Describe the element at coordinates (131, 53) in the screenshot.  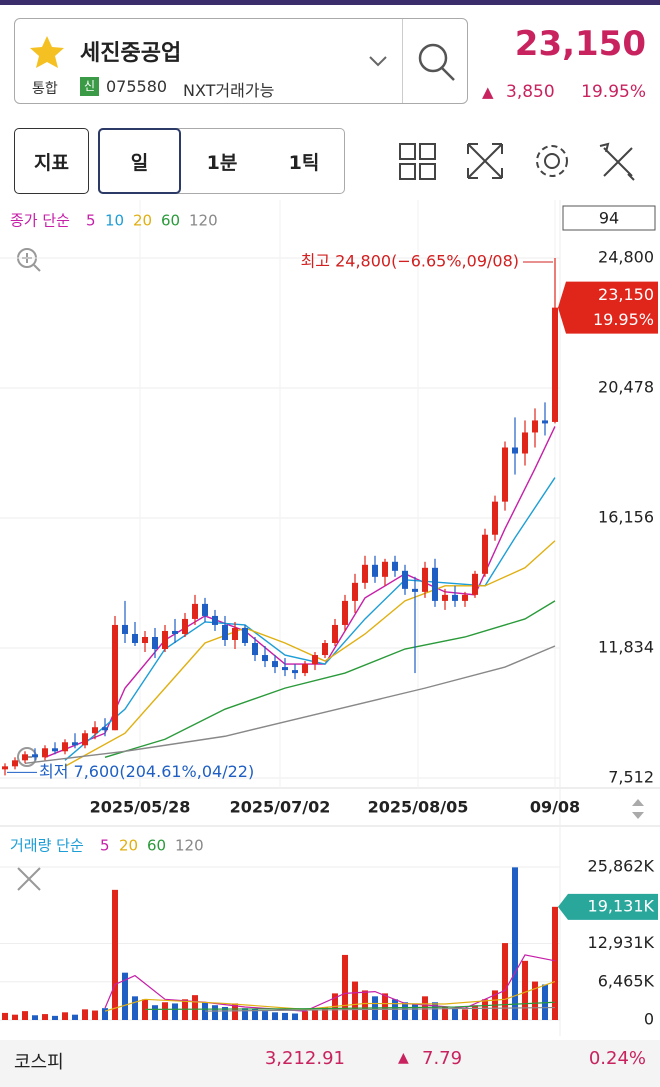
I see `stock-name: 세진중공업` at that location.